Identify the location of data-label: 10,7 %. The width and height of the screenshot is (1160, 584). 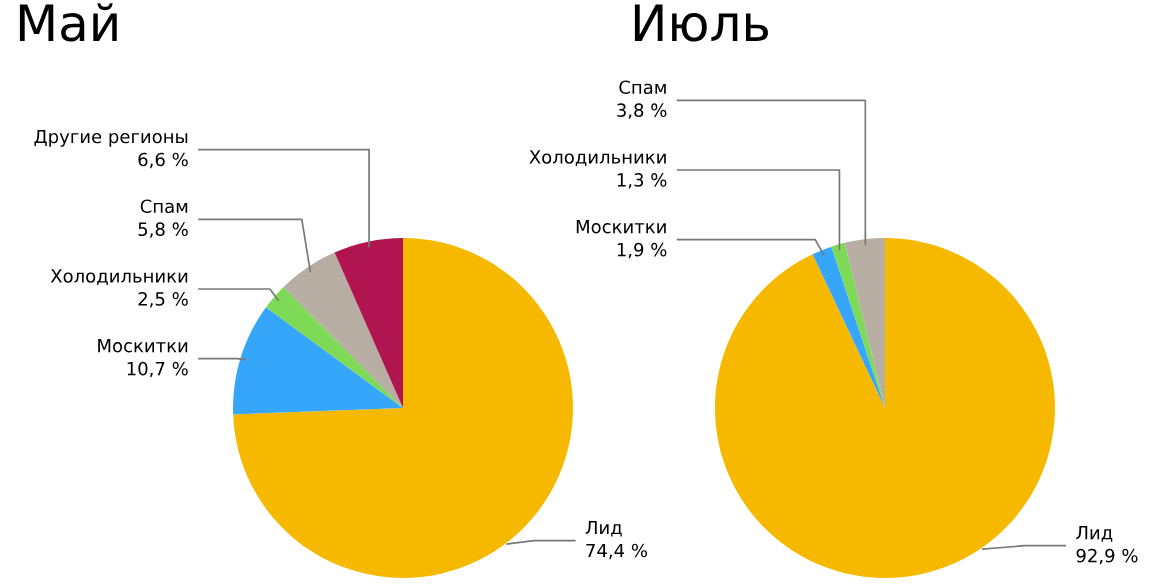
(157, 369).